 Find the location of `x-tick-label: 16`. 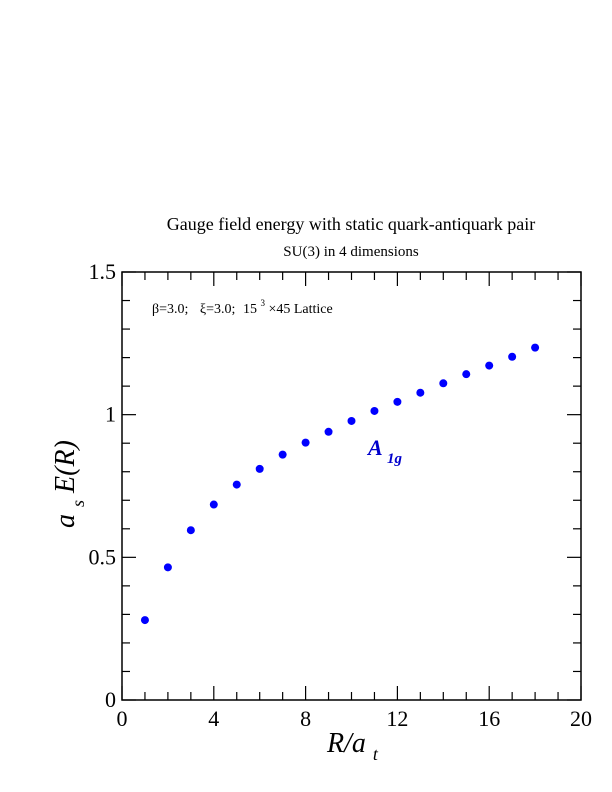

x-tick-label: 16 is located at coordinates (489, 718).